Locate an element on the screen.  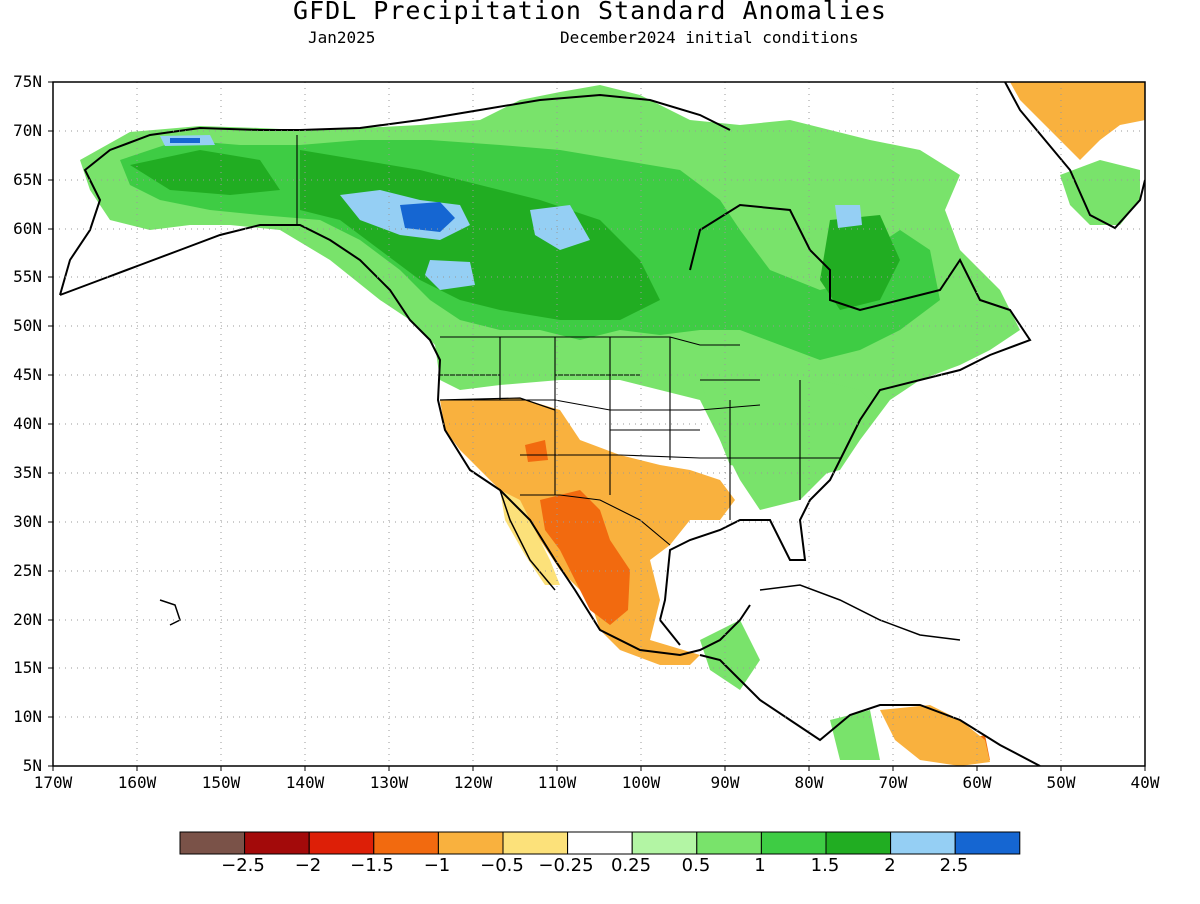
lat-label-60n: 60N is located at coordinates (27, 228).